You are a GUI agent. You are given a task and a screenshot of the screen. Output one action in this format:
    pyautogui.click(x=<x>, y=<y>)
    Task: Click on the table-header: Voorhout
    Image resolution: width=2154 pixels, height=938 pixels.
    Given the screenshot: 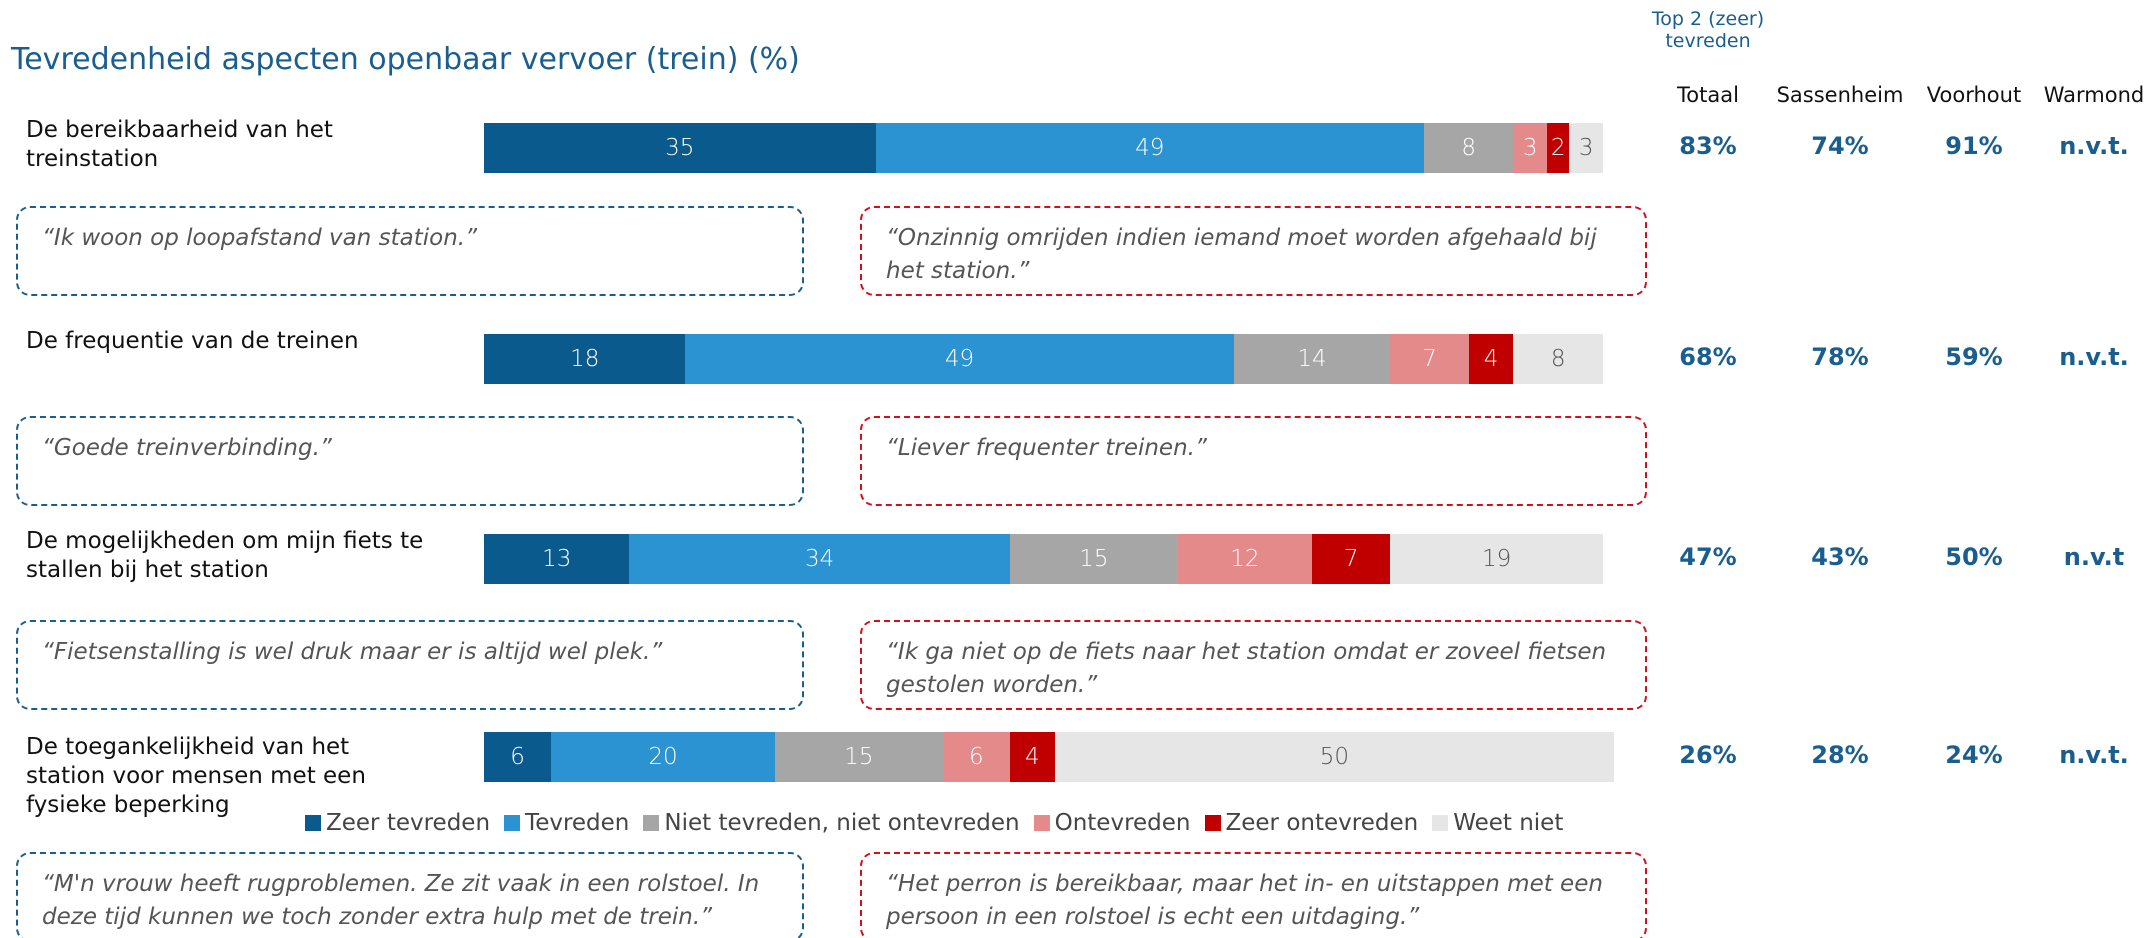 What is the action you would take?
    pyautogui.click(x=1974, y=95)
    